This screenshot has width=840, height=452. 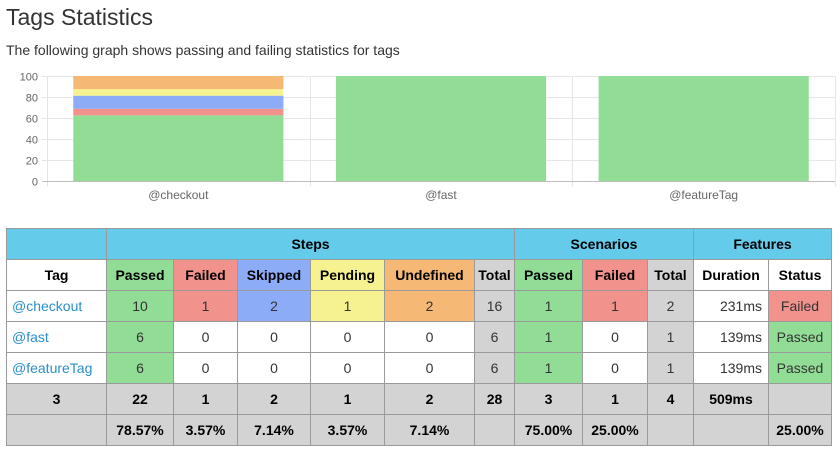 I want to click on totals-sc-passed: 3, so click(x=548, y=399).